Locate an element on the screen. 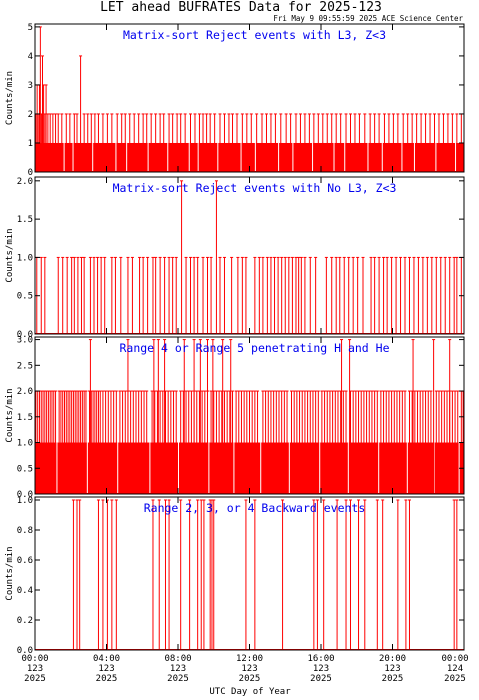  y-tick-label: 1 is located at coordinates (30, 144).